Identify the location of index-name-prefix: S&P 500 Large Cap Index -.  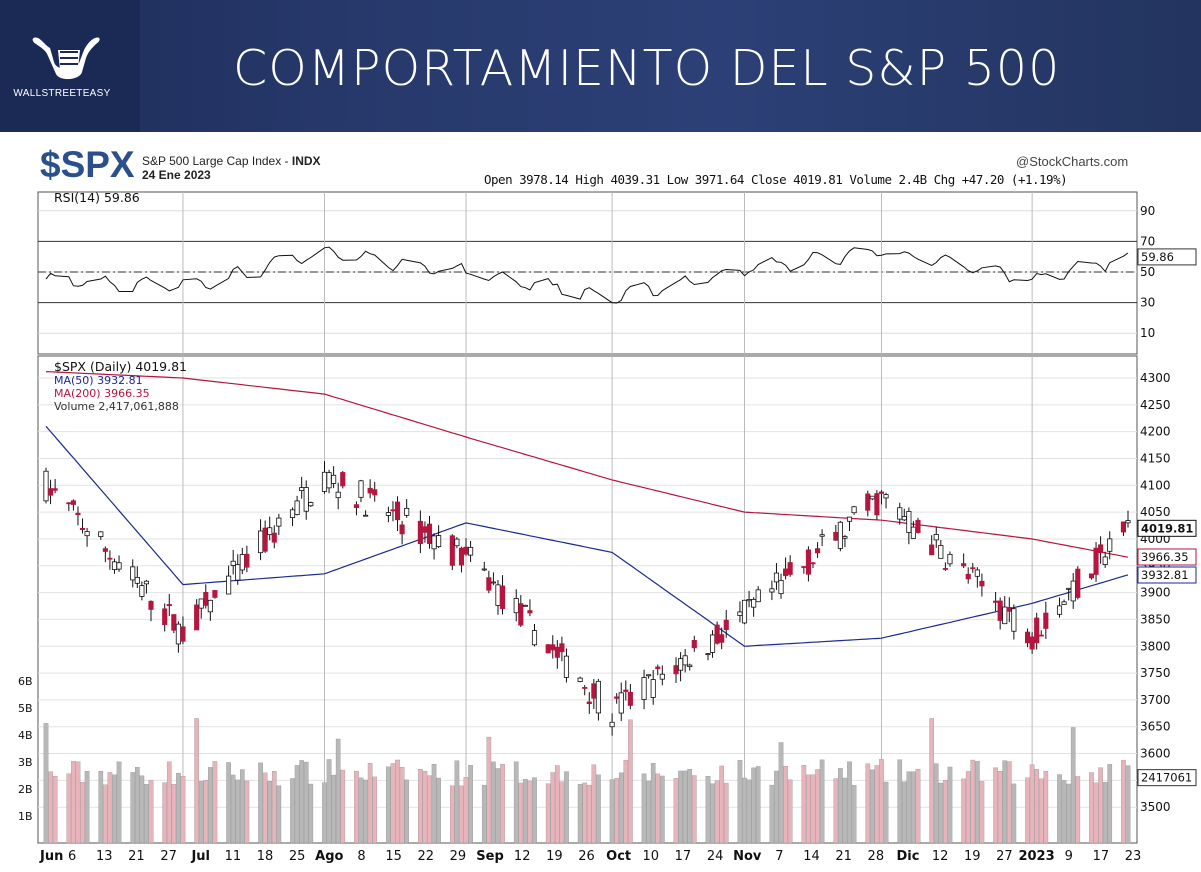
(217, 161).